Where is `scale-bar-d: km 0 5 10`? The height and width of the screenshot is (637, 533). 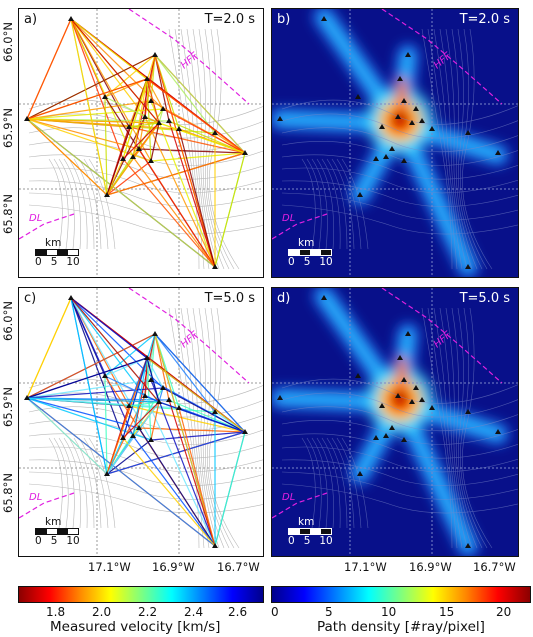
scale-bar-d: km 0 5 10 is located at coordinates (310, 531).